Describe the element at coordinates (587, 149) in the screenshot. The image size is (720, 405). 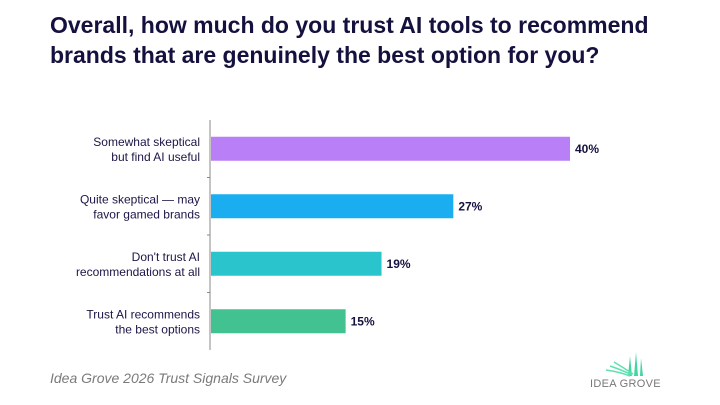
I see `data-label: 40%` at that location.